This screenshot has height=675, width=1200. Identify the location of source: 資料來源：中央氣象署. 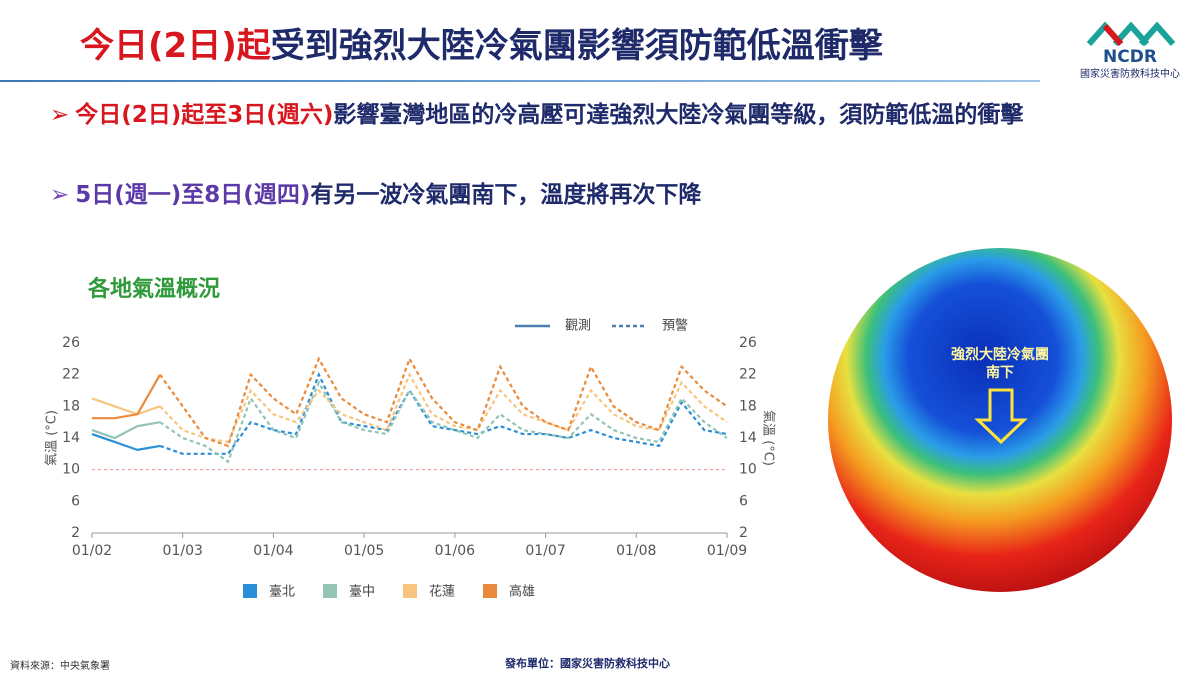
(60, 666).